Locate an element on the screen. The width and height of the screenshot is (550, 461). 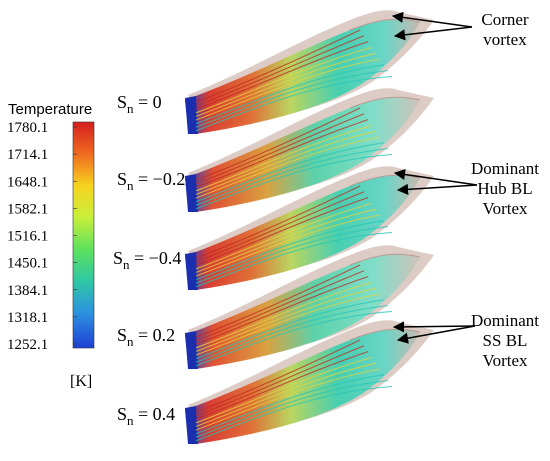
annotation-line: Corner is located at coordinates (505, 19).